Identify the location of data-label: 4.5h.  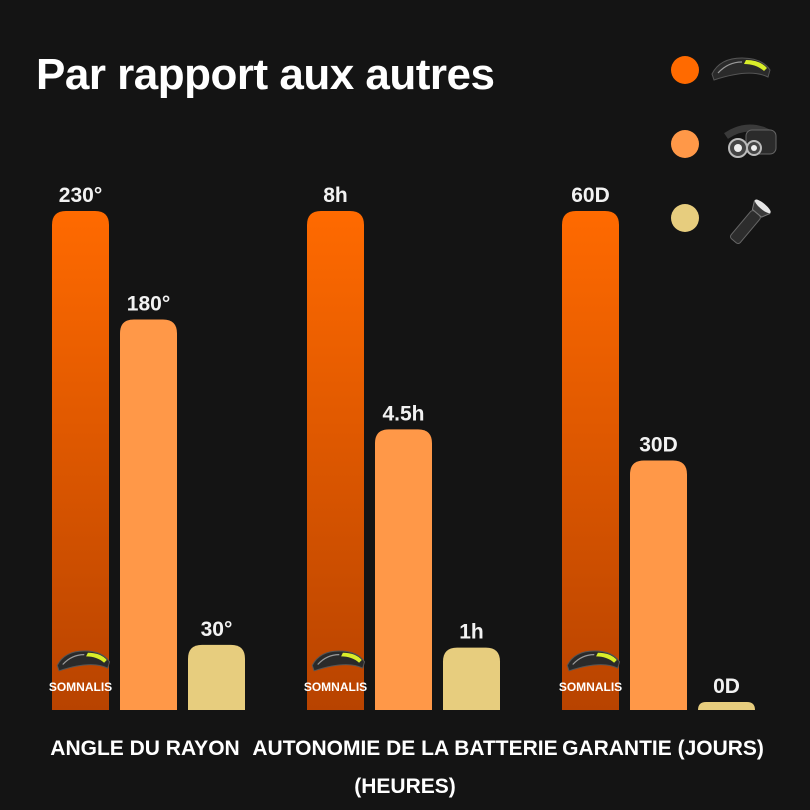
(403, 413).